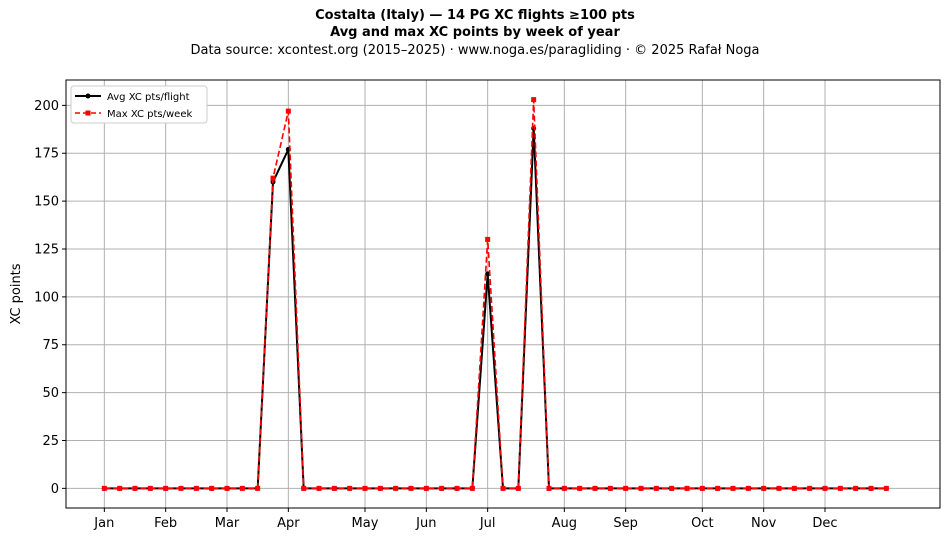 Image resolution: width=950 pixels, height=539 pixels. I want to click on x-tick-label: Apr, so click(288, 523).